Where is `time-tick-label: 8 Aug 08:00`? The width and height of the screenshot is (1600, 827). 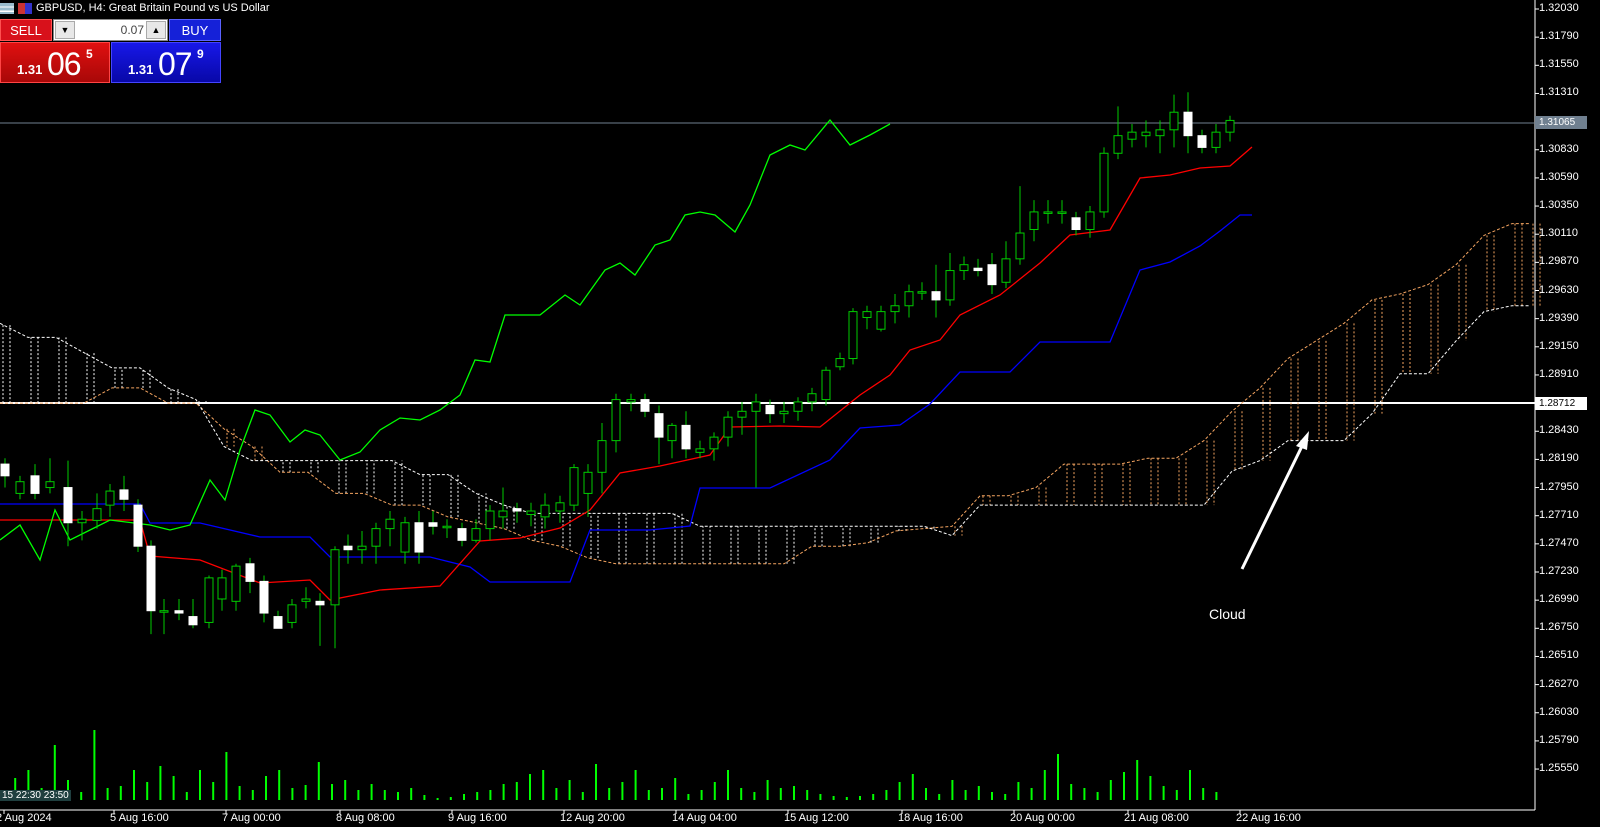
time-tick-label: 8 Aug 08:00 is located at coordinates (365, 818).